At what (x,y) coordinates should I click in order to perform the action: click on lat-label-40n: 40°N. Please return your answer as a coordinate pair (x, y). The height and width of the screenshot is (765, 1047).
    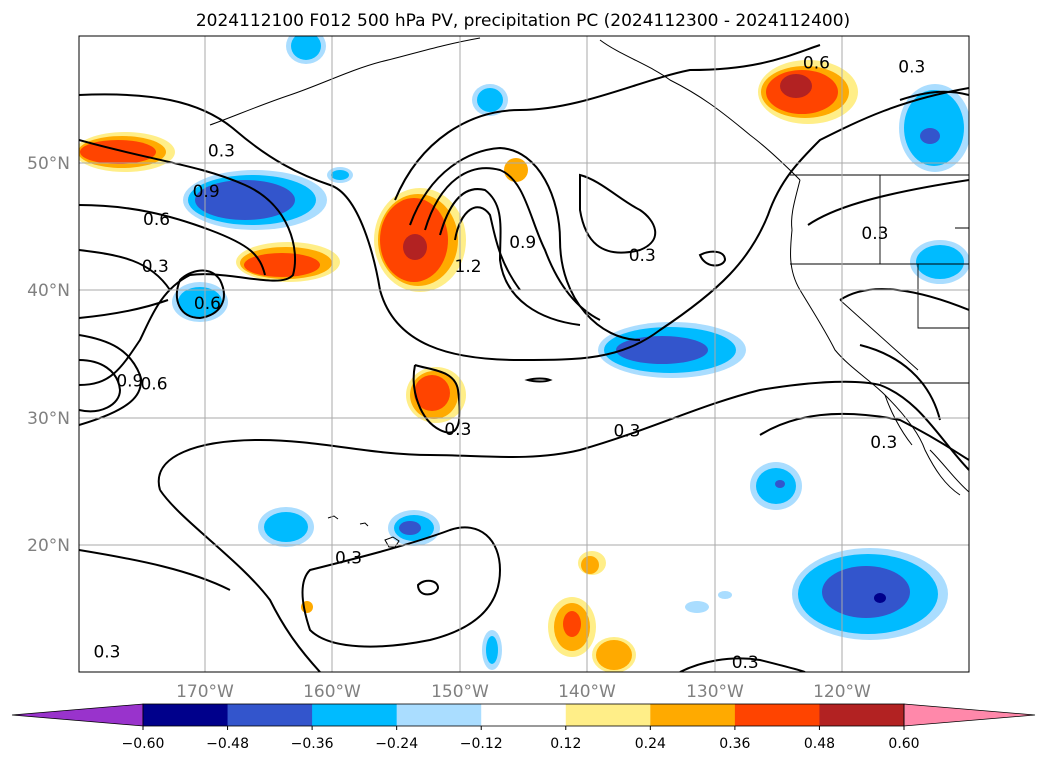
    Looking at the image, I should click on (48, 291).